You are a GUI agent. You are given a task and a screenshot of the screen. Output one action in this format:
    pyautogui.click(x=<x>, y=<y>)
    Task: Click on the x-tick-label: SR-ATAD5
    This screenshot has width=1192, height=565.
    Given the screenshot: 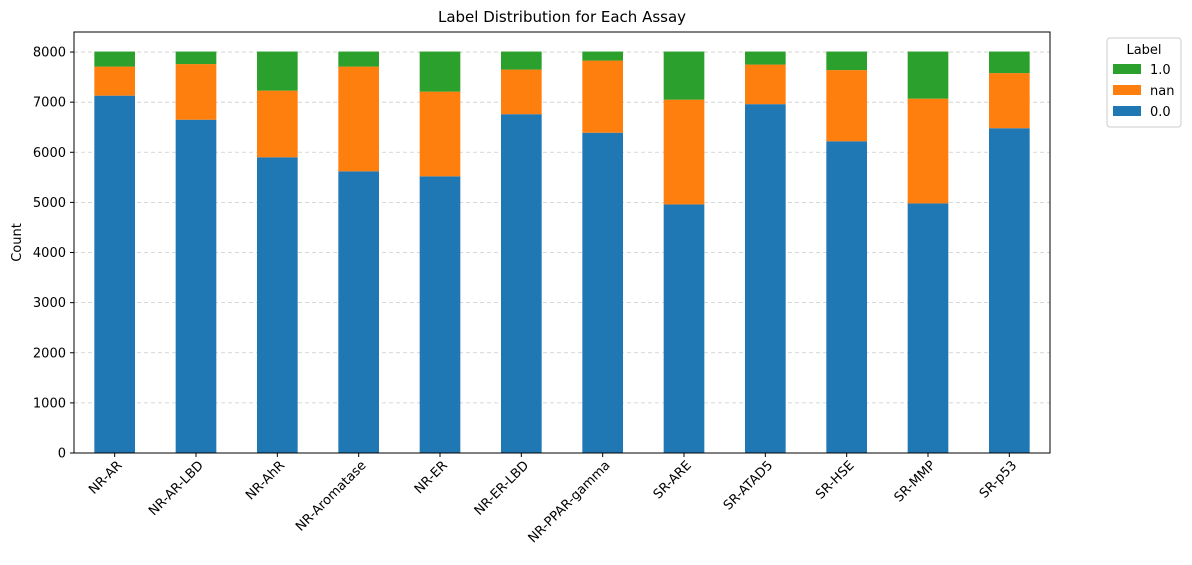 What is the action you would take?
    pyautogui.click(x=748, y=485)
    